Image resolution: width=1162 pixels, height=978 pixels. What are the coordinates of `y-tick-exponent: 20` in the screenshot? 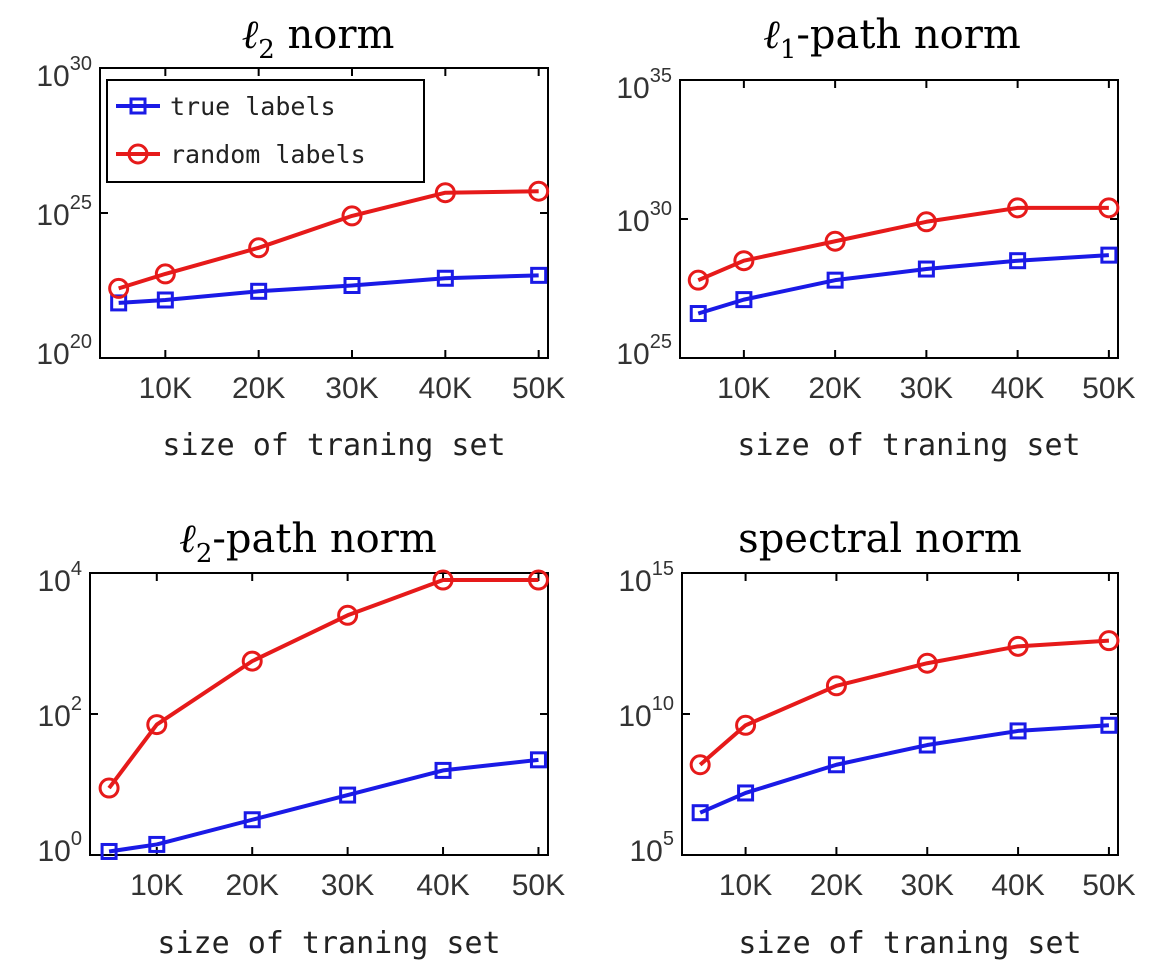 It's located at (81, 342).